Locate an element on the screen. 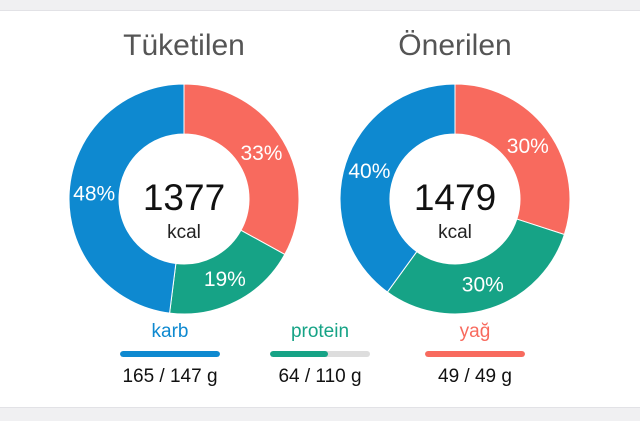  consumed-slice-carb is located at coordinates (126, 198).